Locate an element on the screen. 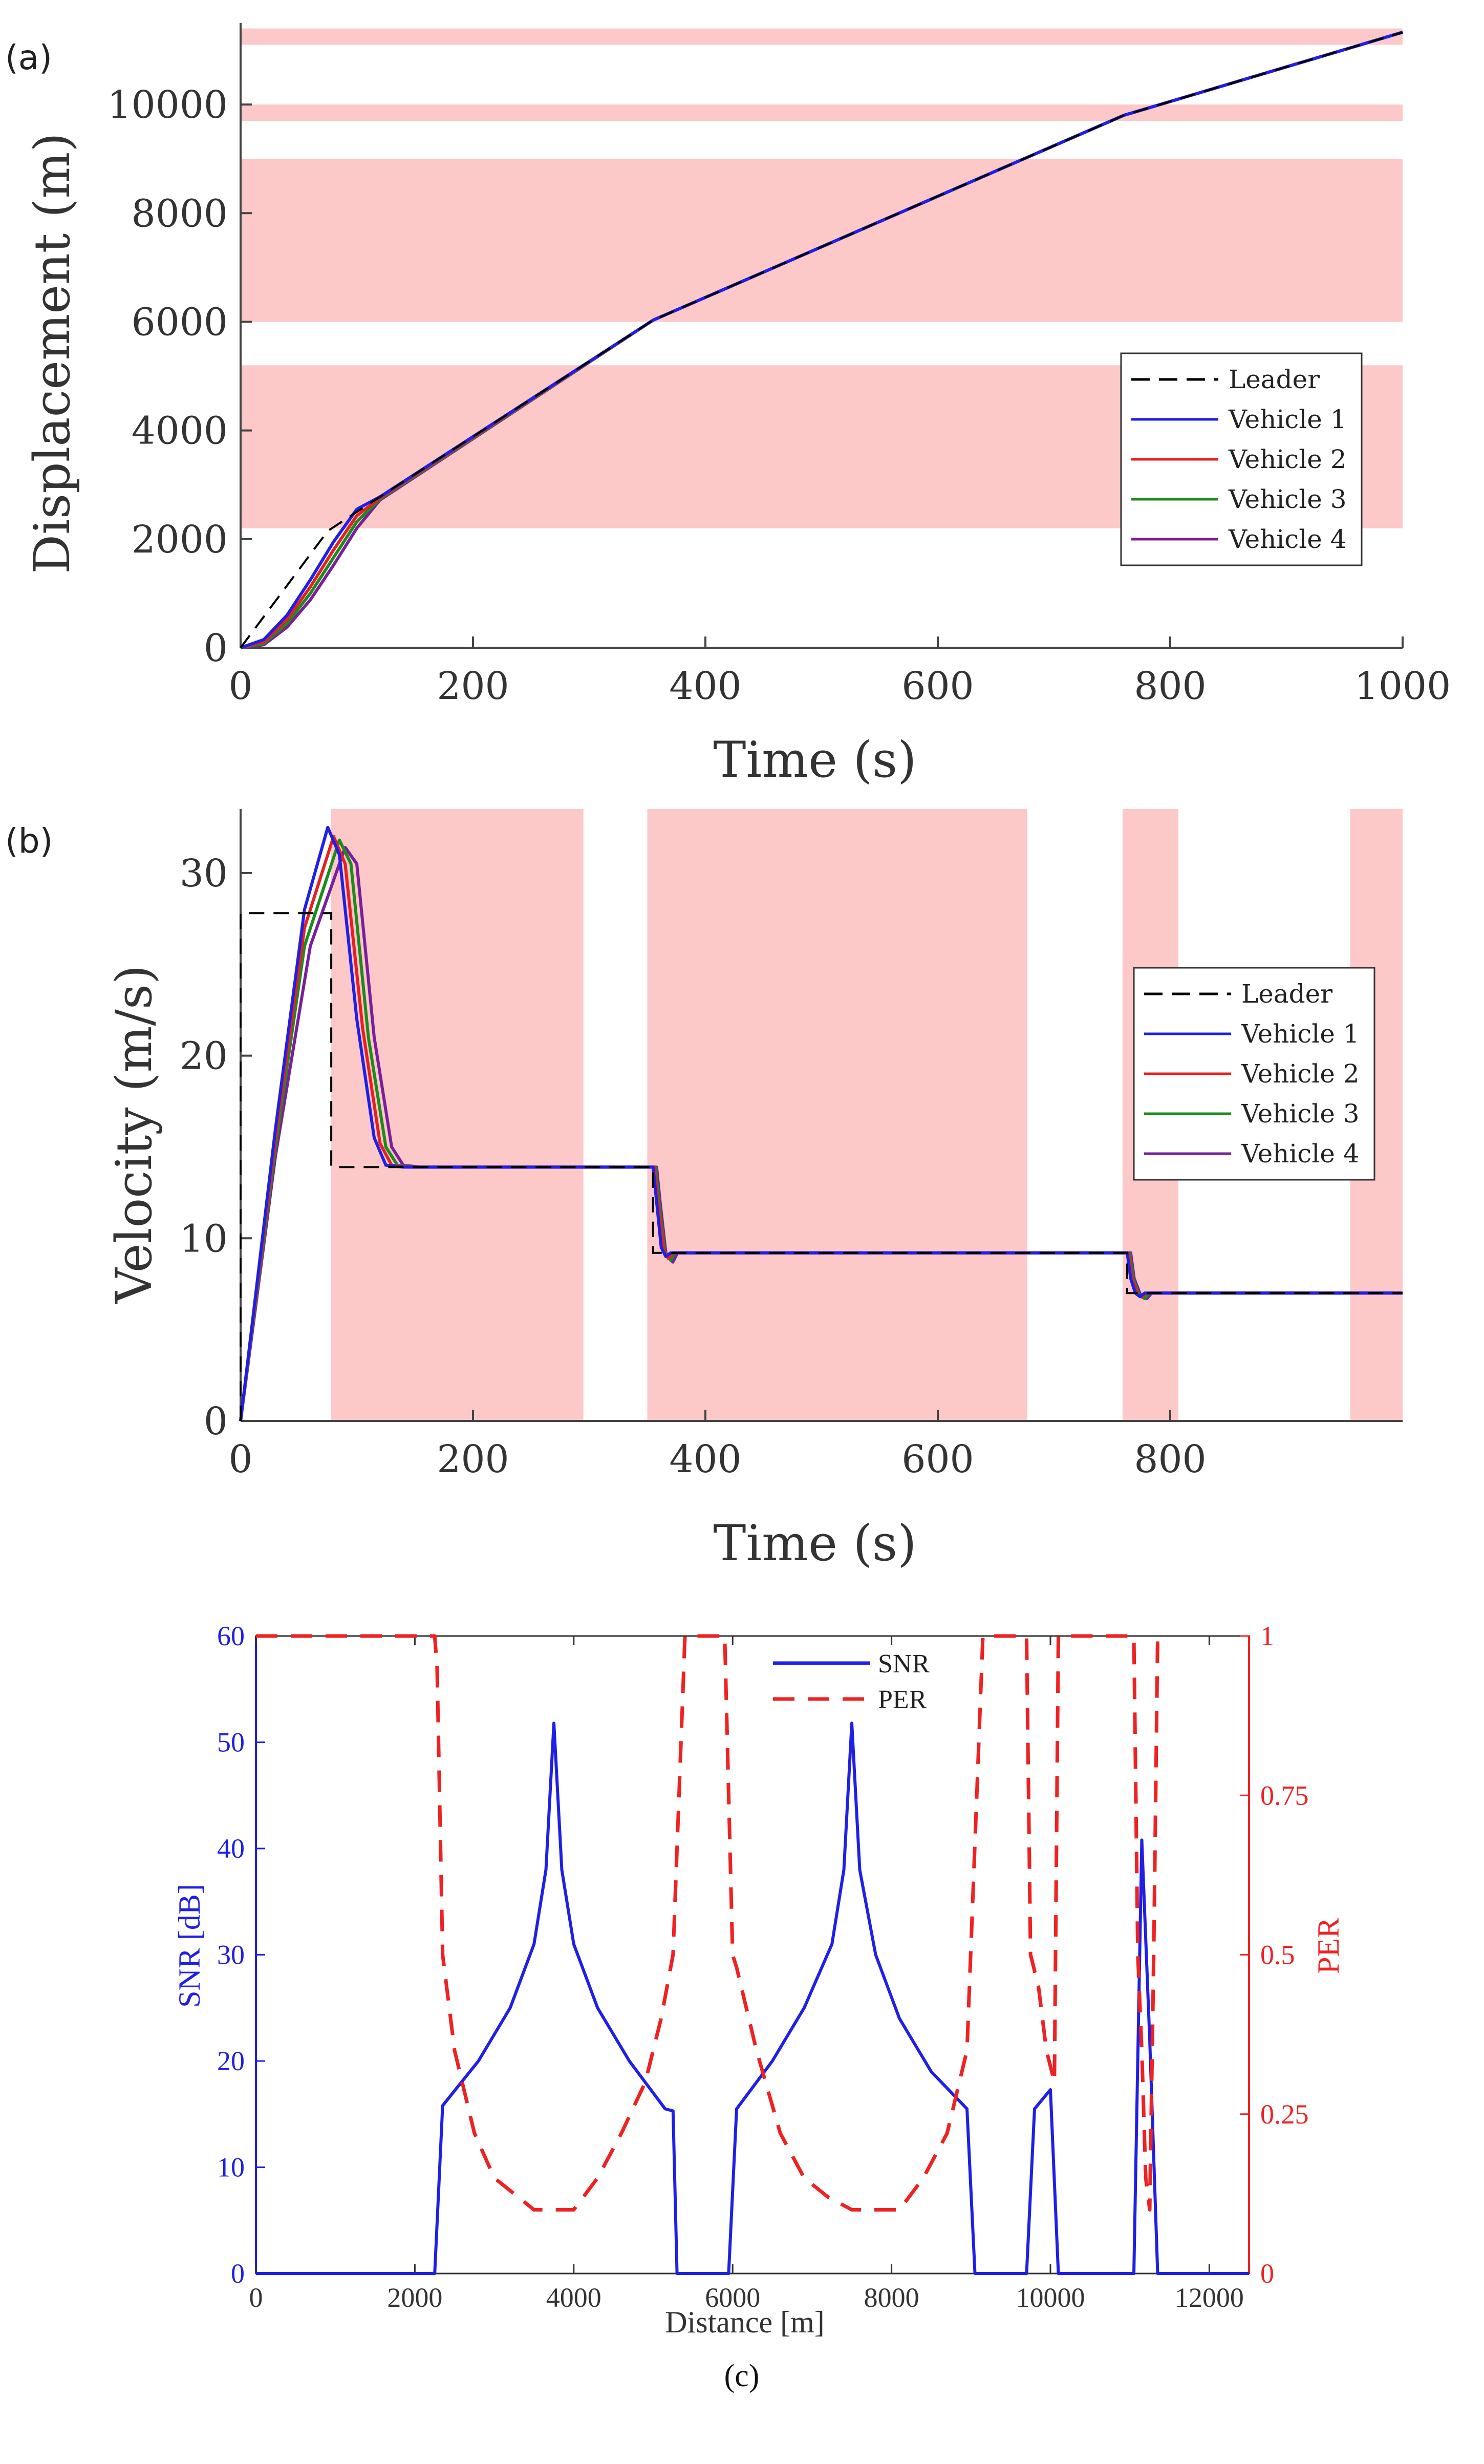 This screenshot has height=2464, width=1484. y-axis-label: Velocity (m/s) is located at coordinates (134, 1135).